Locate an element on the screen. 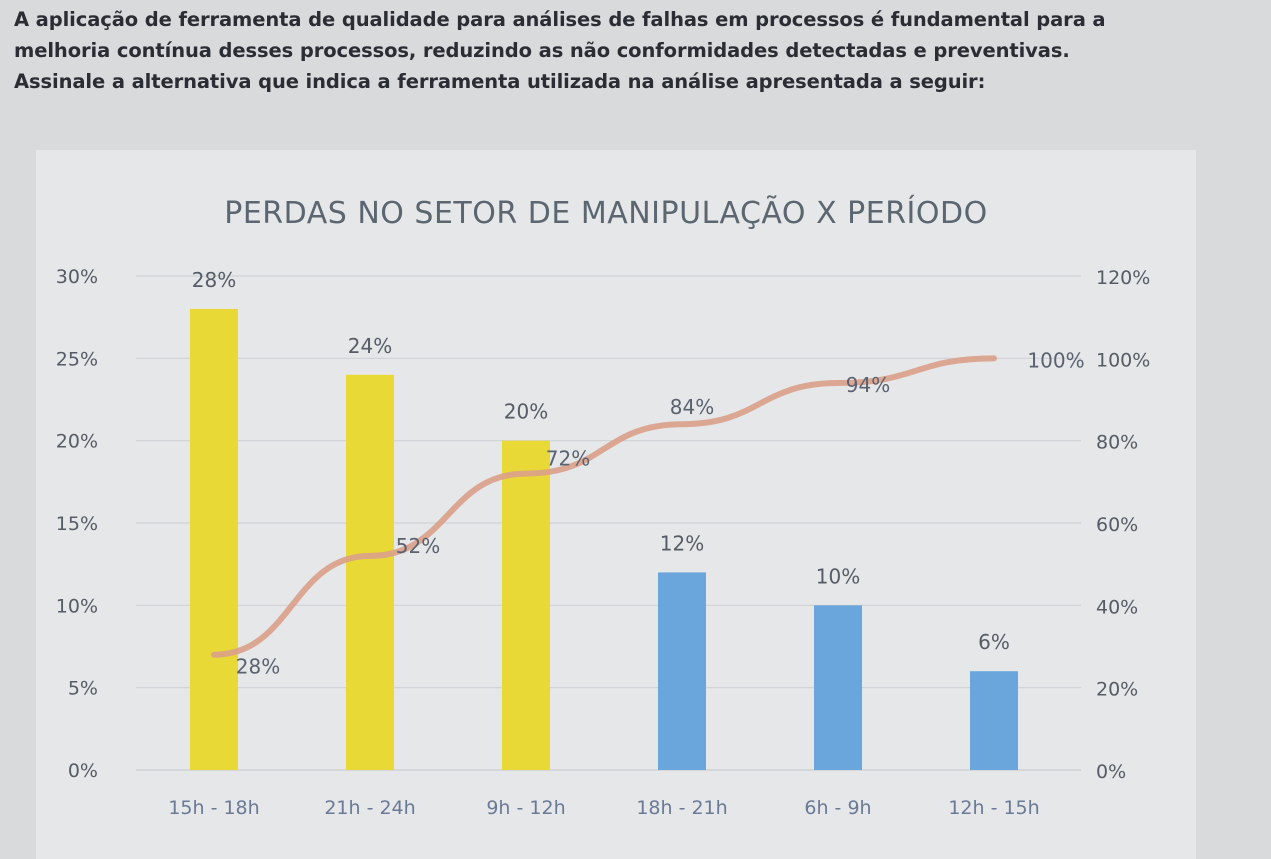  x-category-label: 12h - 15h is located at coordinates (993, 808).